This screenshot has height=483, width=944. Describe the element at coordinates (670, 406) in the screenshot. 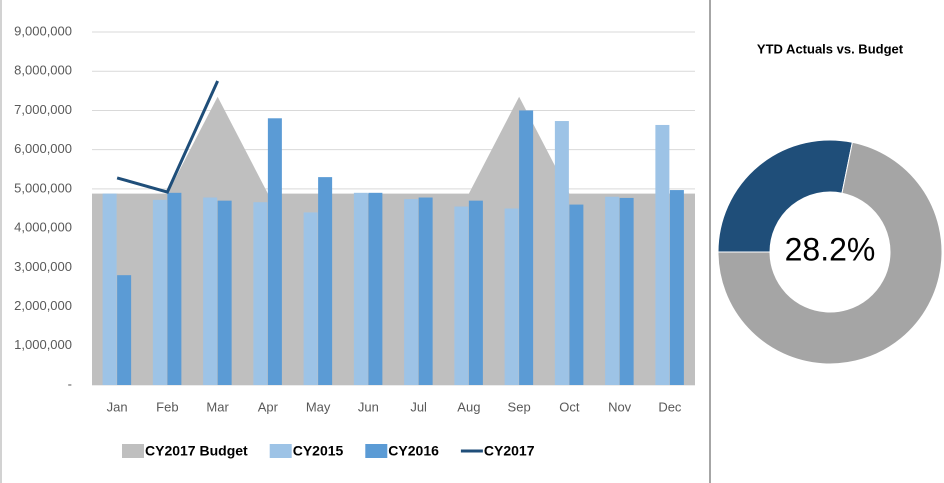

I see `x-tick-label: Dec` at that location.